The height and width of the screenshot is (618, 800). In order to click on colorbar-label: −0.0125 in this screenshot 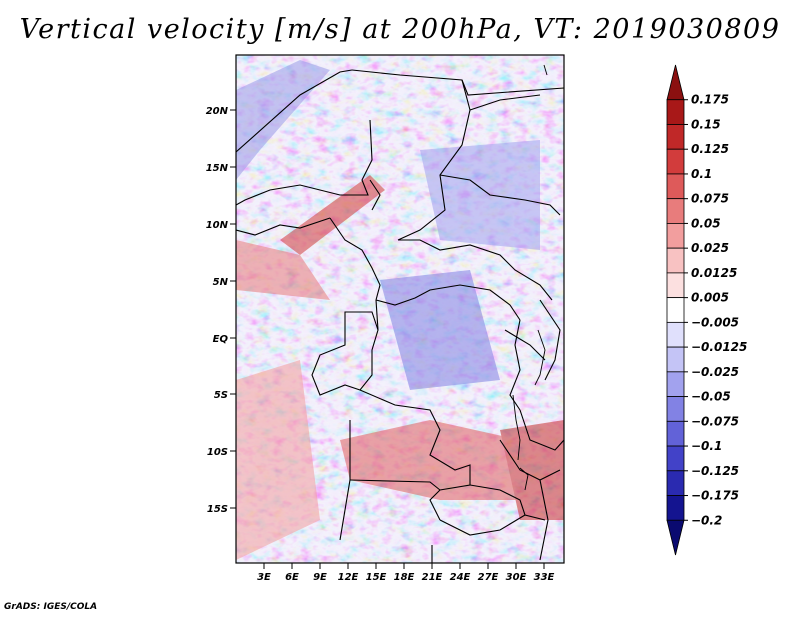, I will do `click(719, 347)`.